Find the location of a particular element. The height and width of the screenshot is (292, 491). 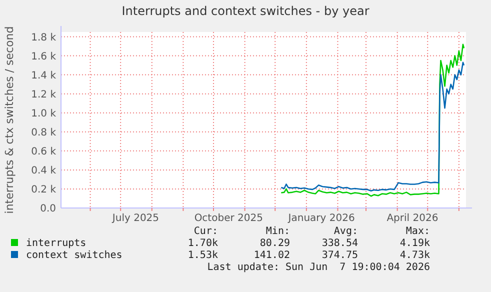

x-tick-label: July 2025 is located at coordinates (135, 218).